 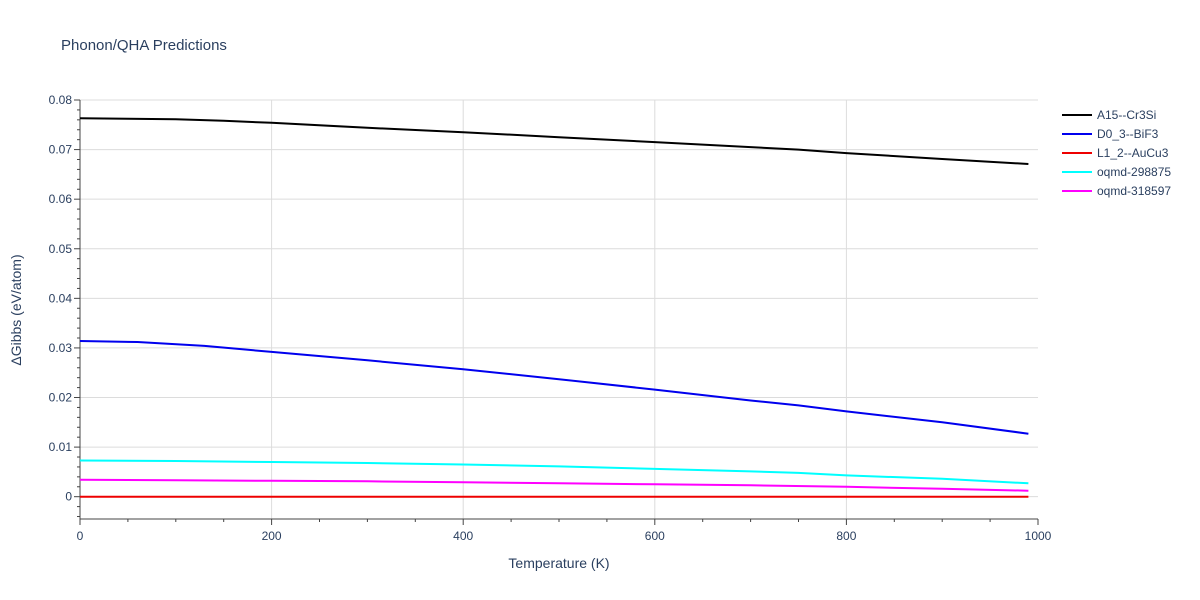 I want to click on y-tick-label: 0, so click(x=68, y=497).